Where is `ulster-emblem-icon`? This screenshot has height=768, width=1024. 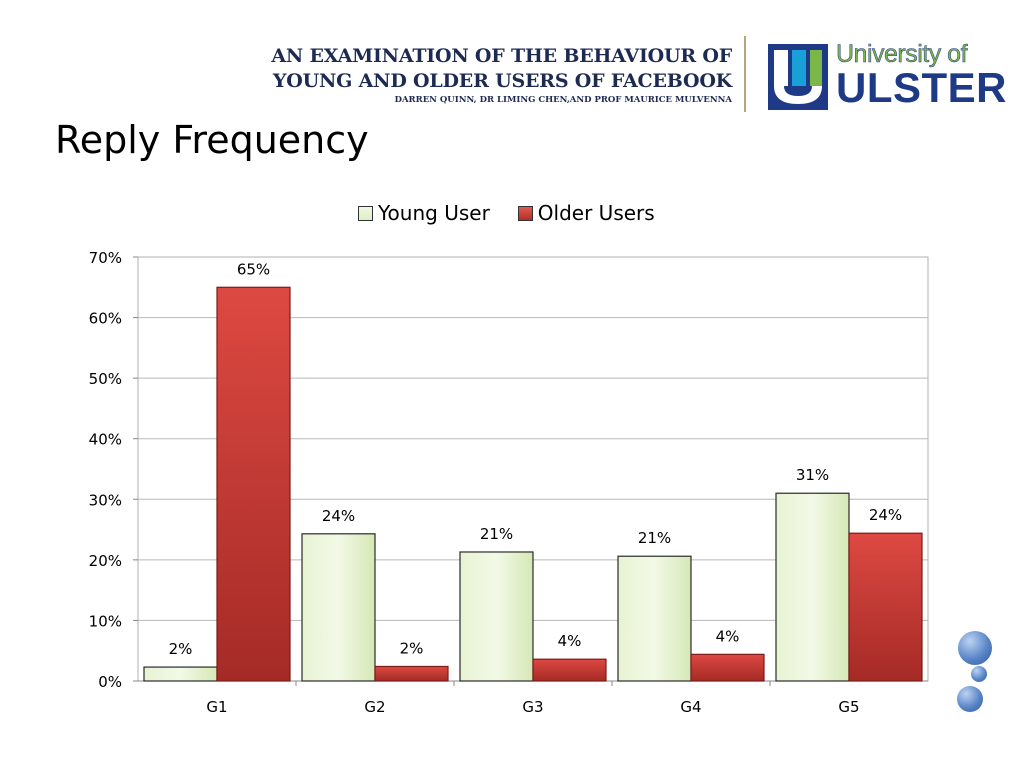
ulster-emblem-icon is located at coordinates (798, 77).